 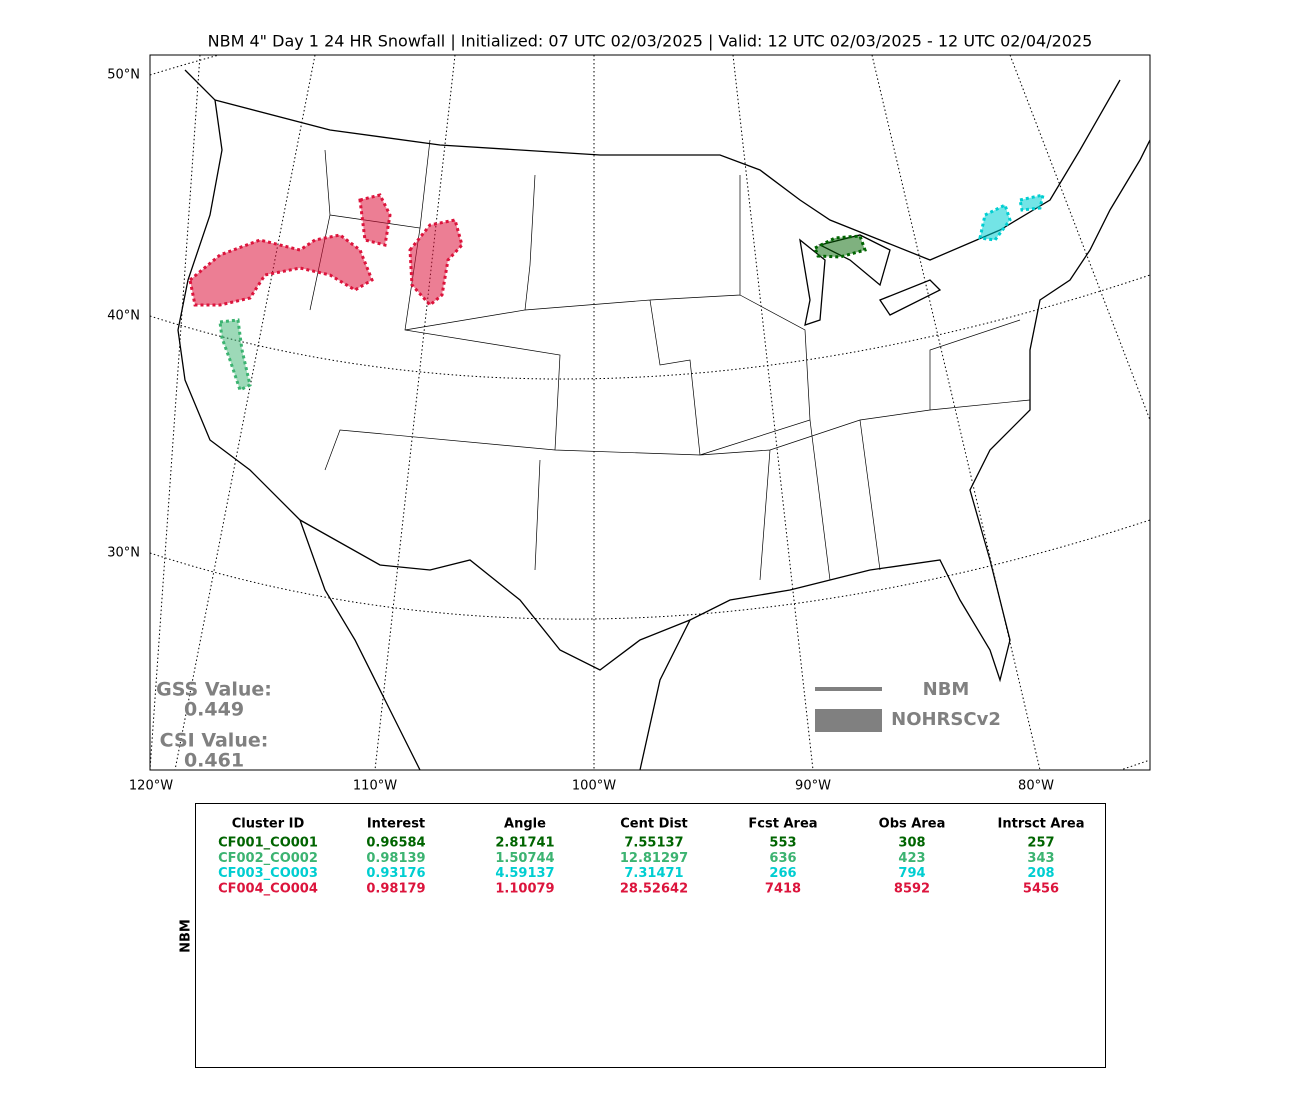 I want to click on table-cell: 208, so click(x=1040, y=873).